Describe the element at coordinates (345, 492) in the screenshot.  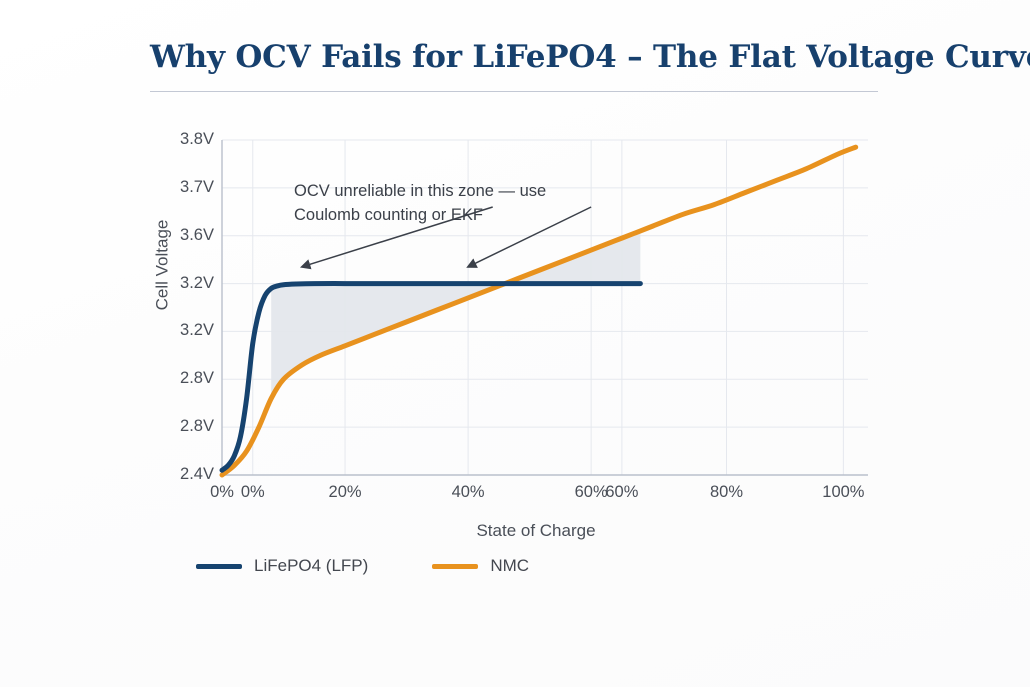
I see `x-axis-tick-label: 20%` at that location.